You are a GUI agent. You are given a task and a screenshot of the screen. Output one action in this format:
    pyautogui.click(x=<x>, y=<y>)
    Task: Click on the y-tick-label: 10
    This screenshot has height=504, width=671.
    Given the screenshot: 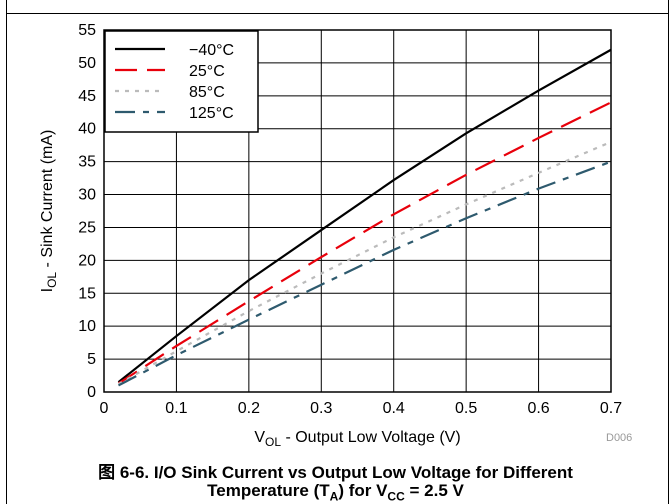 What is the action you would take?
    pyautogui.click(x=87, y=326)
    